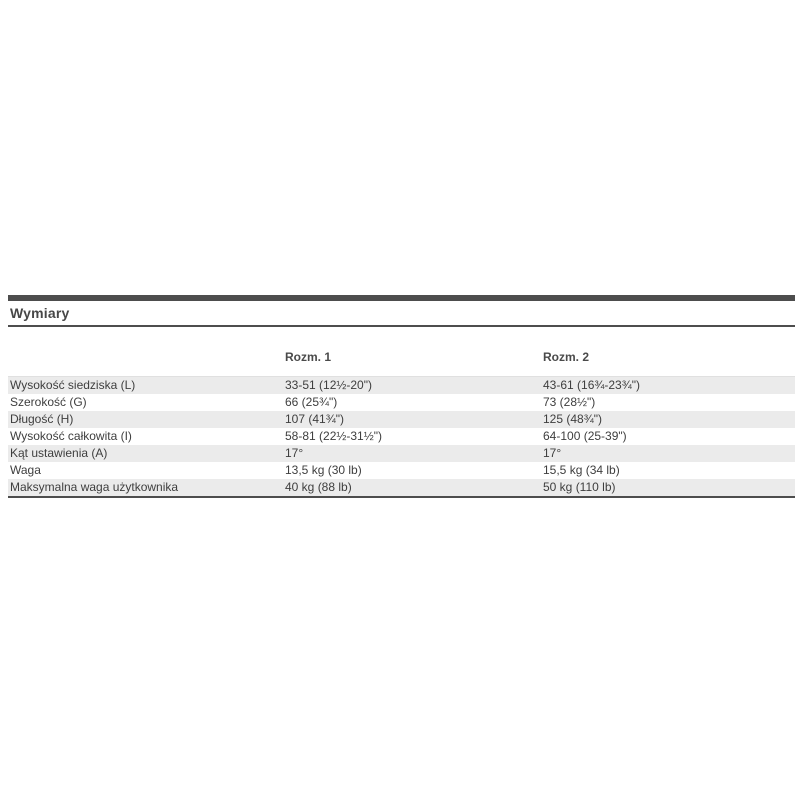  Describe the element at coordinates (585, 436) in the screenshot. I see `row-value-size2: 64-100 (25-39")` at that location.